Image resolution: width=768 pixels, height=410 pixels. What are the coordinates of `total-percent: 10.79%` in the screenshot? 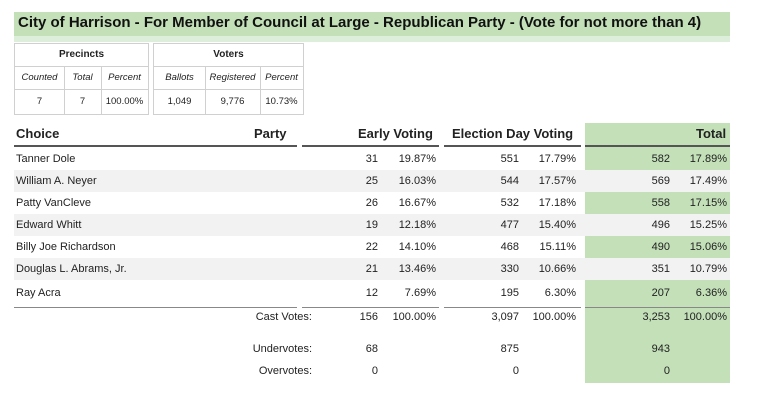 It's located at (708, 269).